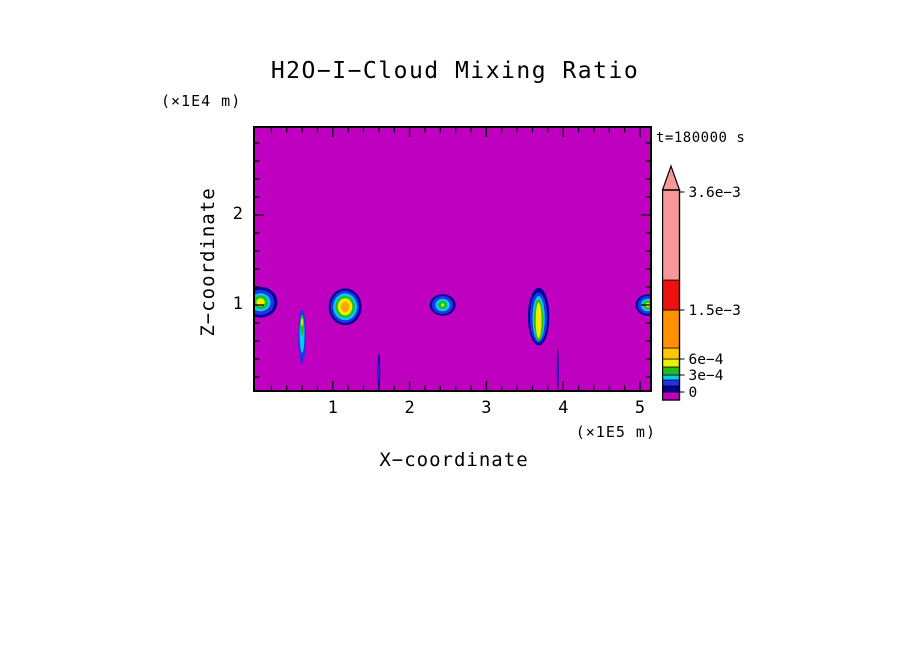  Describe the element at coordinates (706, 376) in the screenshot. I see `colorbar-tick-label: 3e−4` at that location.